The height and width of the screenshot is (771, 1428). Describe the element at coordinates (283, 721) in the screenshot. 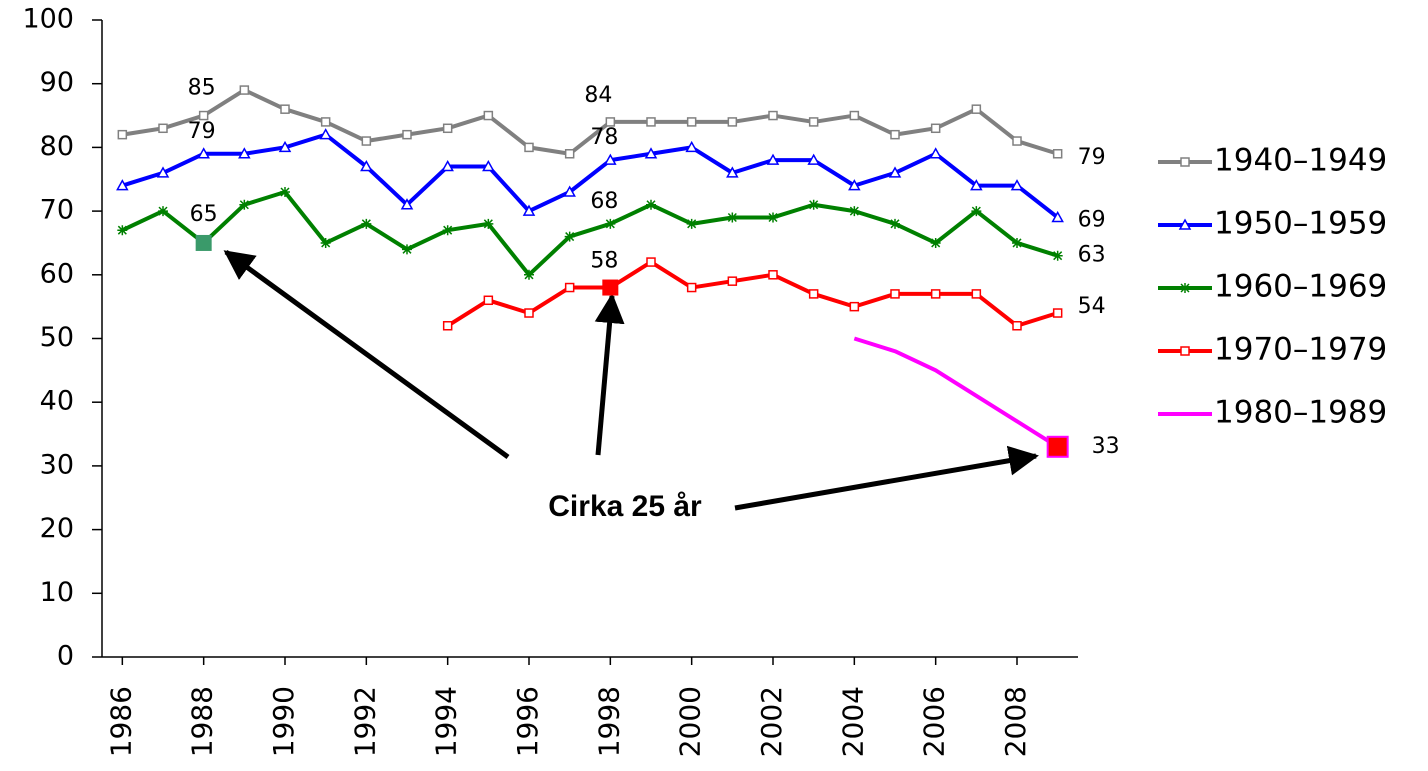

I see `x-tick-label: 1990` at that location.